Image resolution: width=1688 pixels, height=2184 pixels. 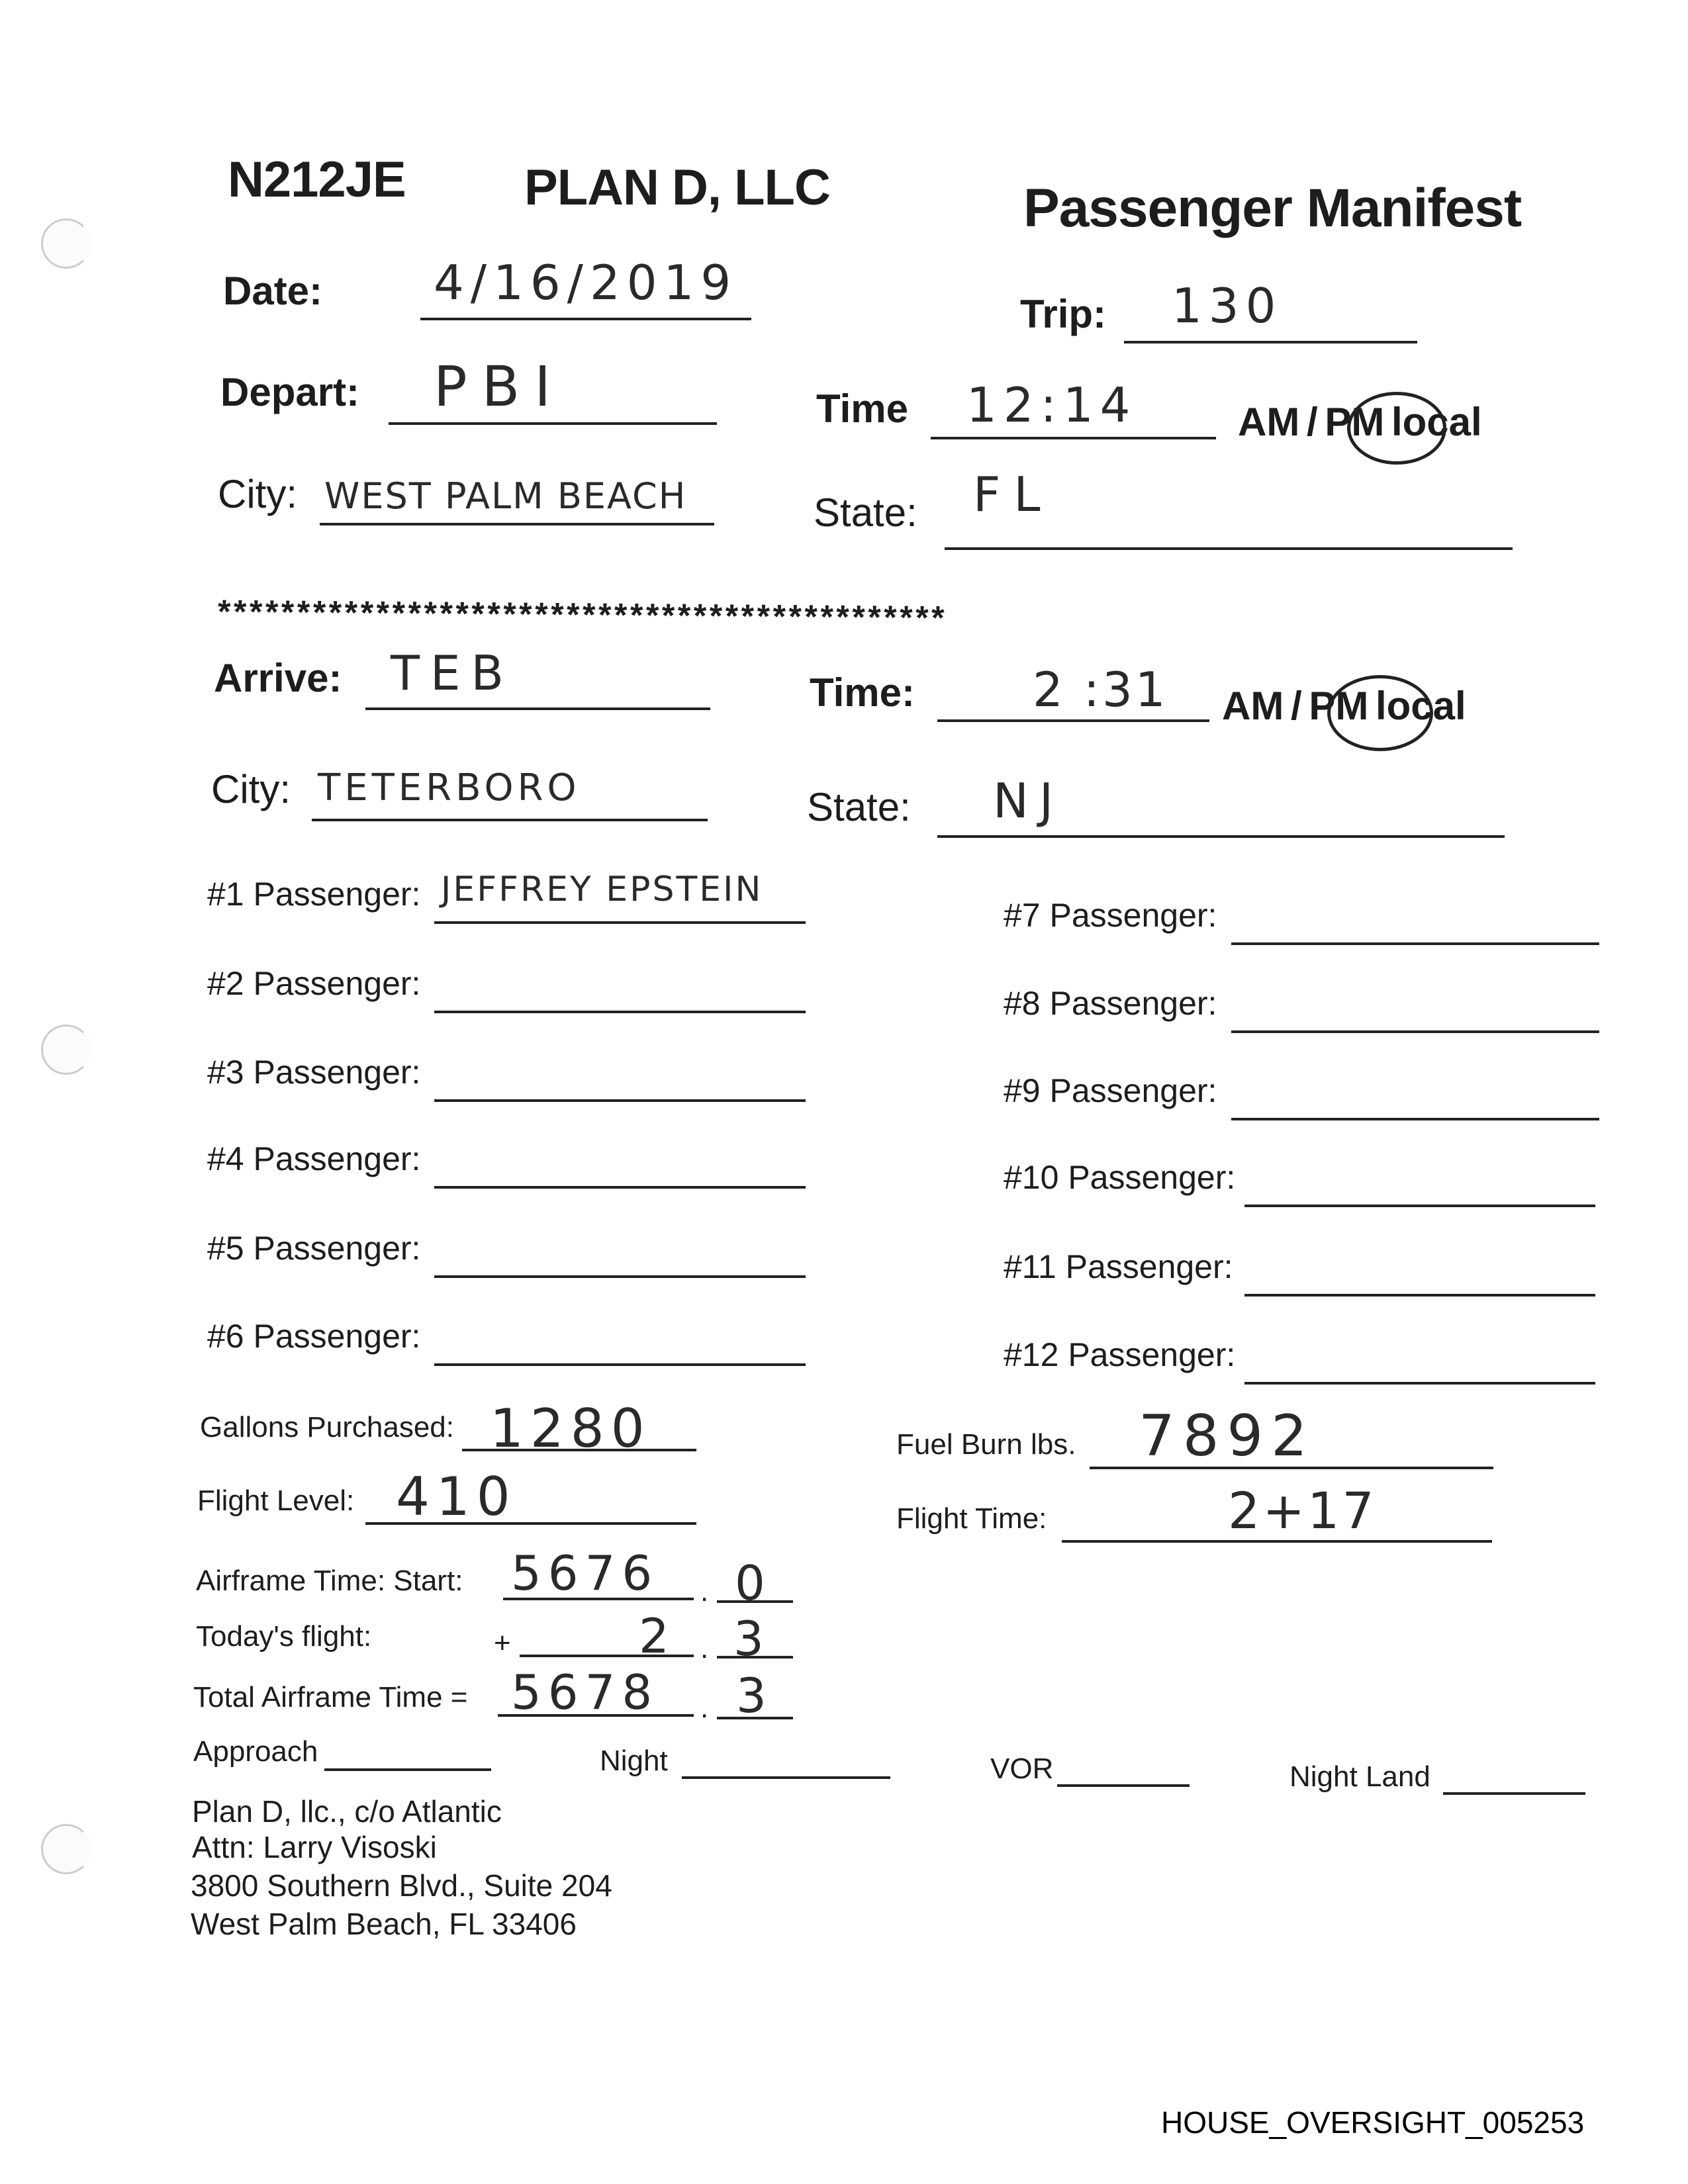 I want to click on total-airframe-label: Total Airframe Time =, so click(x=330, y=1697).